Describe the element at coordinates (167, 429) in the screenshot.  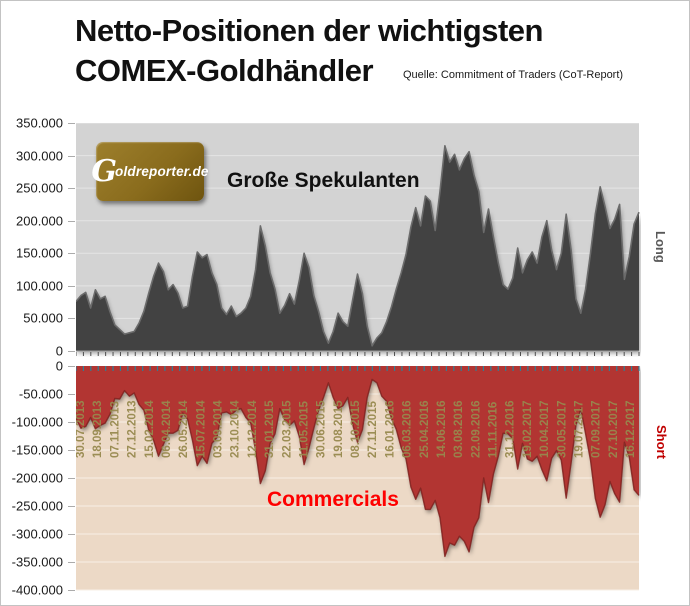
I see `x-axis-date-label: 06.04.2014` at that location.